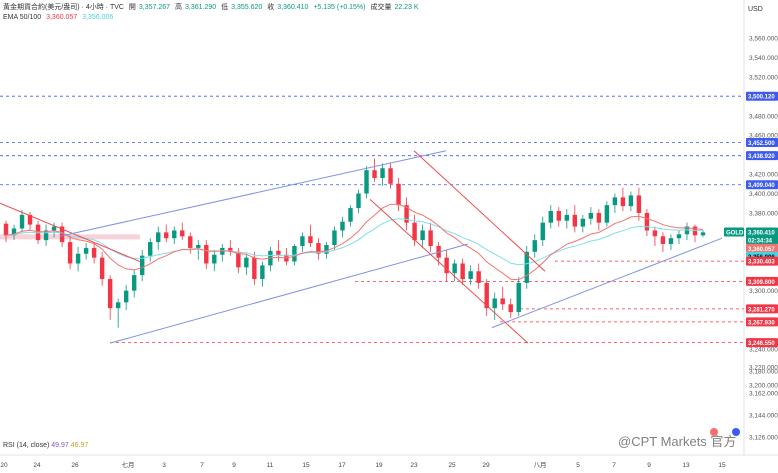  Describe the element at coordinates (760, 241) in the screenshot. I see `price-tag-label: 02:34:34` at that location.